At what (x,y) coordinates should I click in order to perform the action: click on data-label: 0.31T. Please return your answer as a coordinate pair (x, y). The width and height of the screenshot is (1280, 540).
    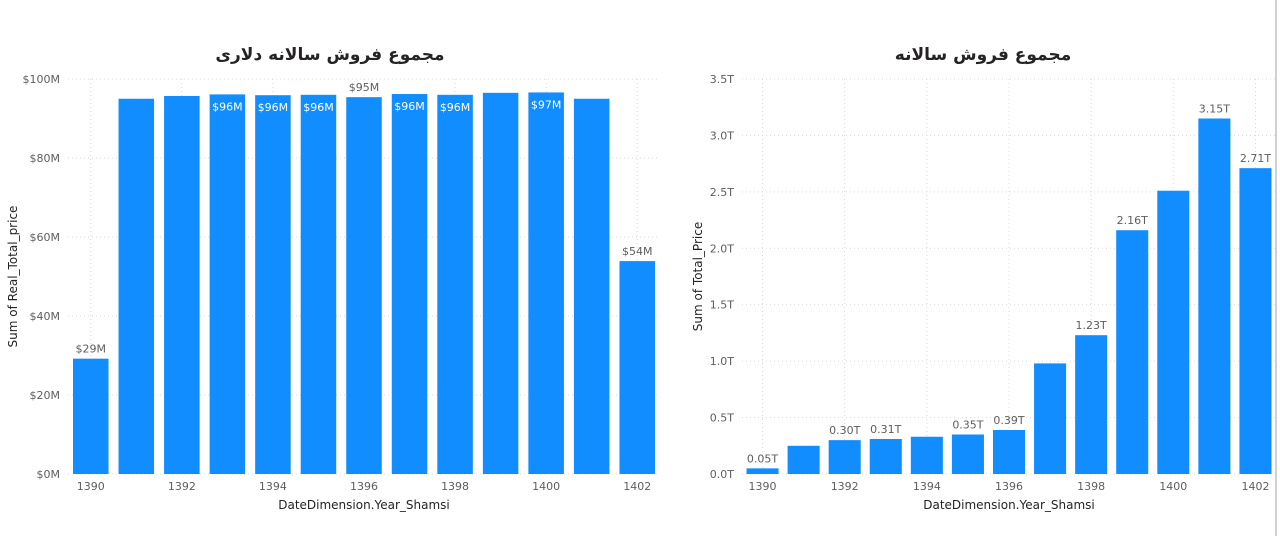
    Looking at the image, I should click on (885, 429).